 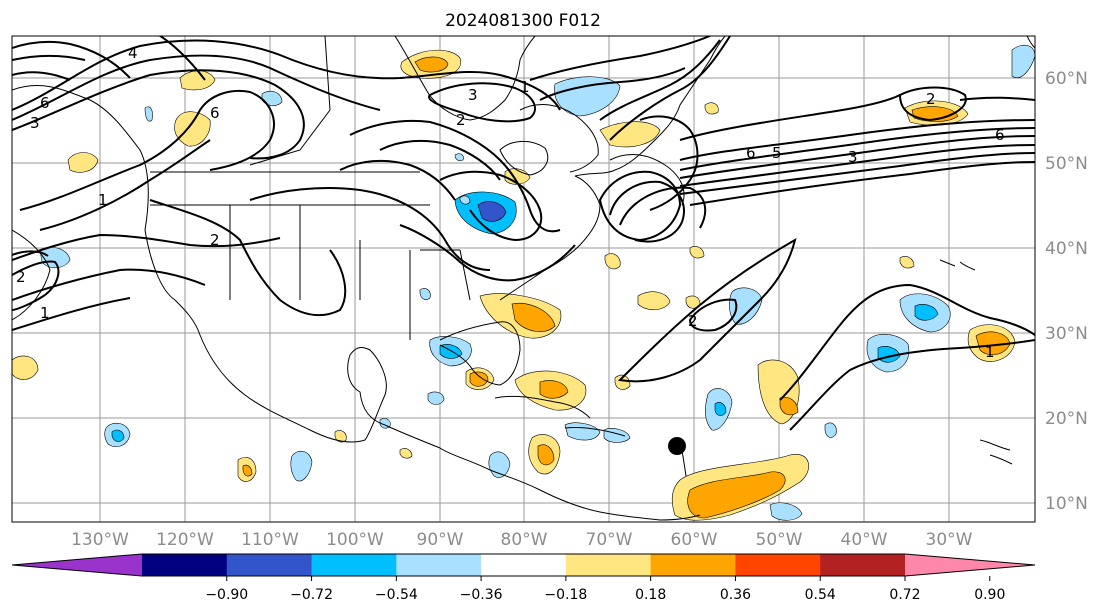 I want to click on colorbar-tick-label: −0.72, so click(x=311, y=595).